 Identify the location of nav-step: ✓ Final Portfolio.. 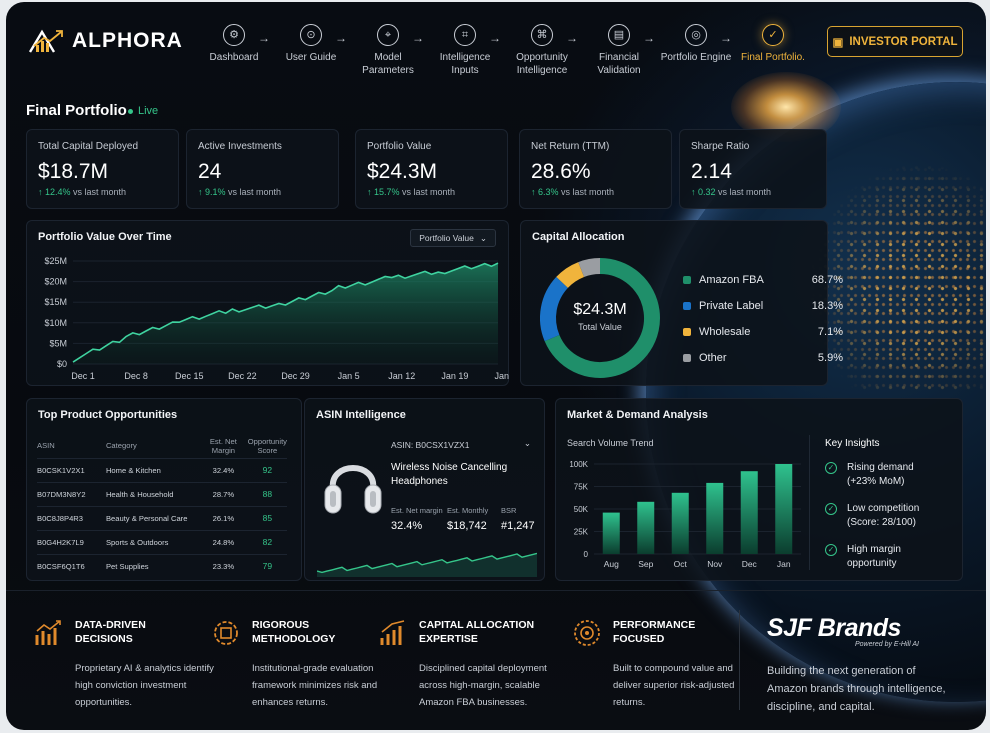
(773, 44).